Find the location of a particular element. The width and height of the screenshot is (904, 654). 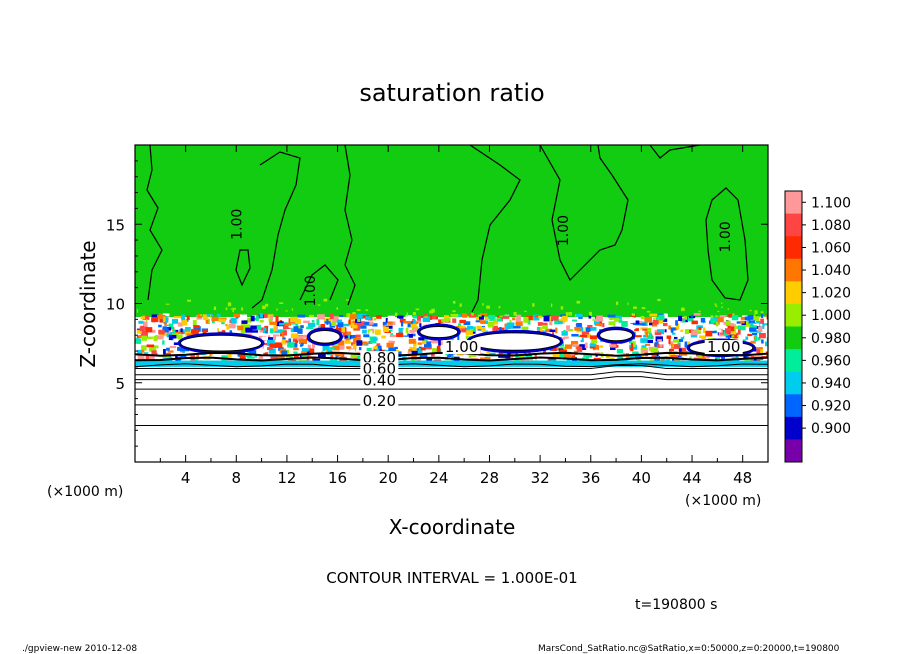

y-axis-label: Z-coordinate is located at coordinates (88, 303).